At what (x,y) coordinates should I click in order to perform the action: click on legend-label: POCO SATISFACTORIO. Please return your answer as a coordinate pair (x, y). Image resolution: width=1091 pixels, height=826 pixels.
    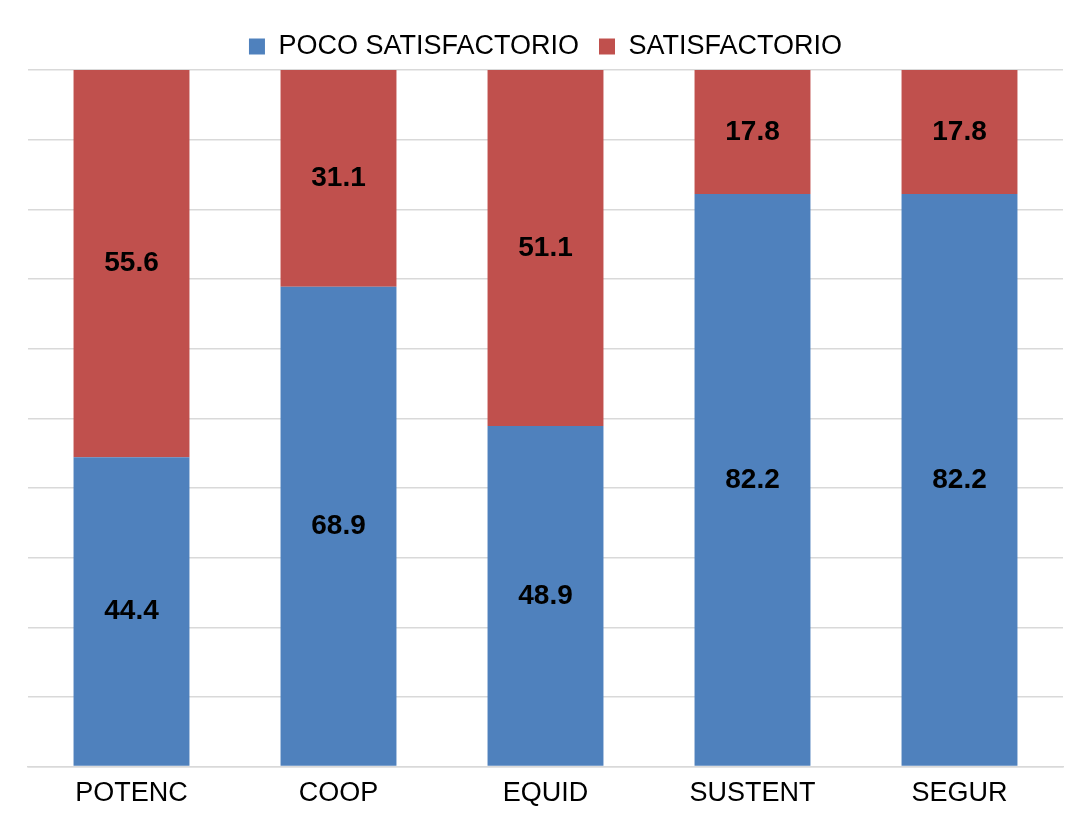
    Looking at the image, I should click on (429, 44).